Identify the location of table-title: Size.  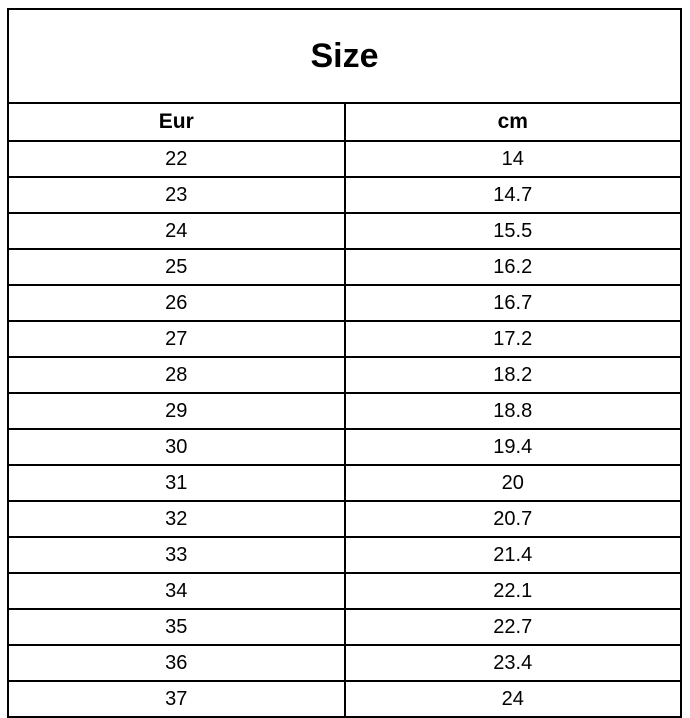
(344, 56).